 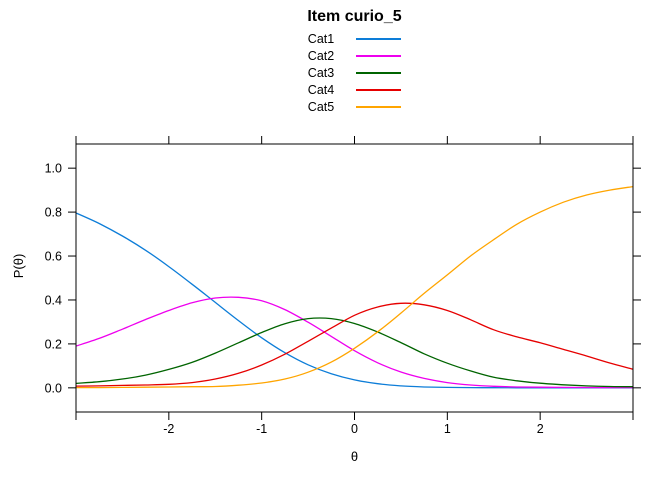 What do you see at coordinates (321, 89) in the screenshot?
I see `legend-label-cat4: Cat4` at bounding box center [321, 89].